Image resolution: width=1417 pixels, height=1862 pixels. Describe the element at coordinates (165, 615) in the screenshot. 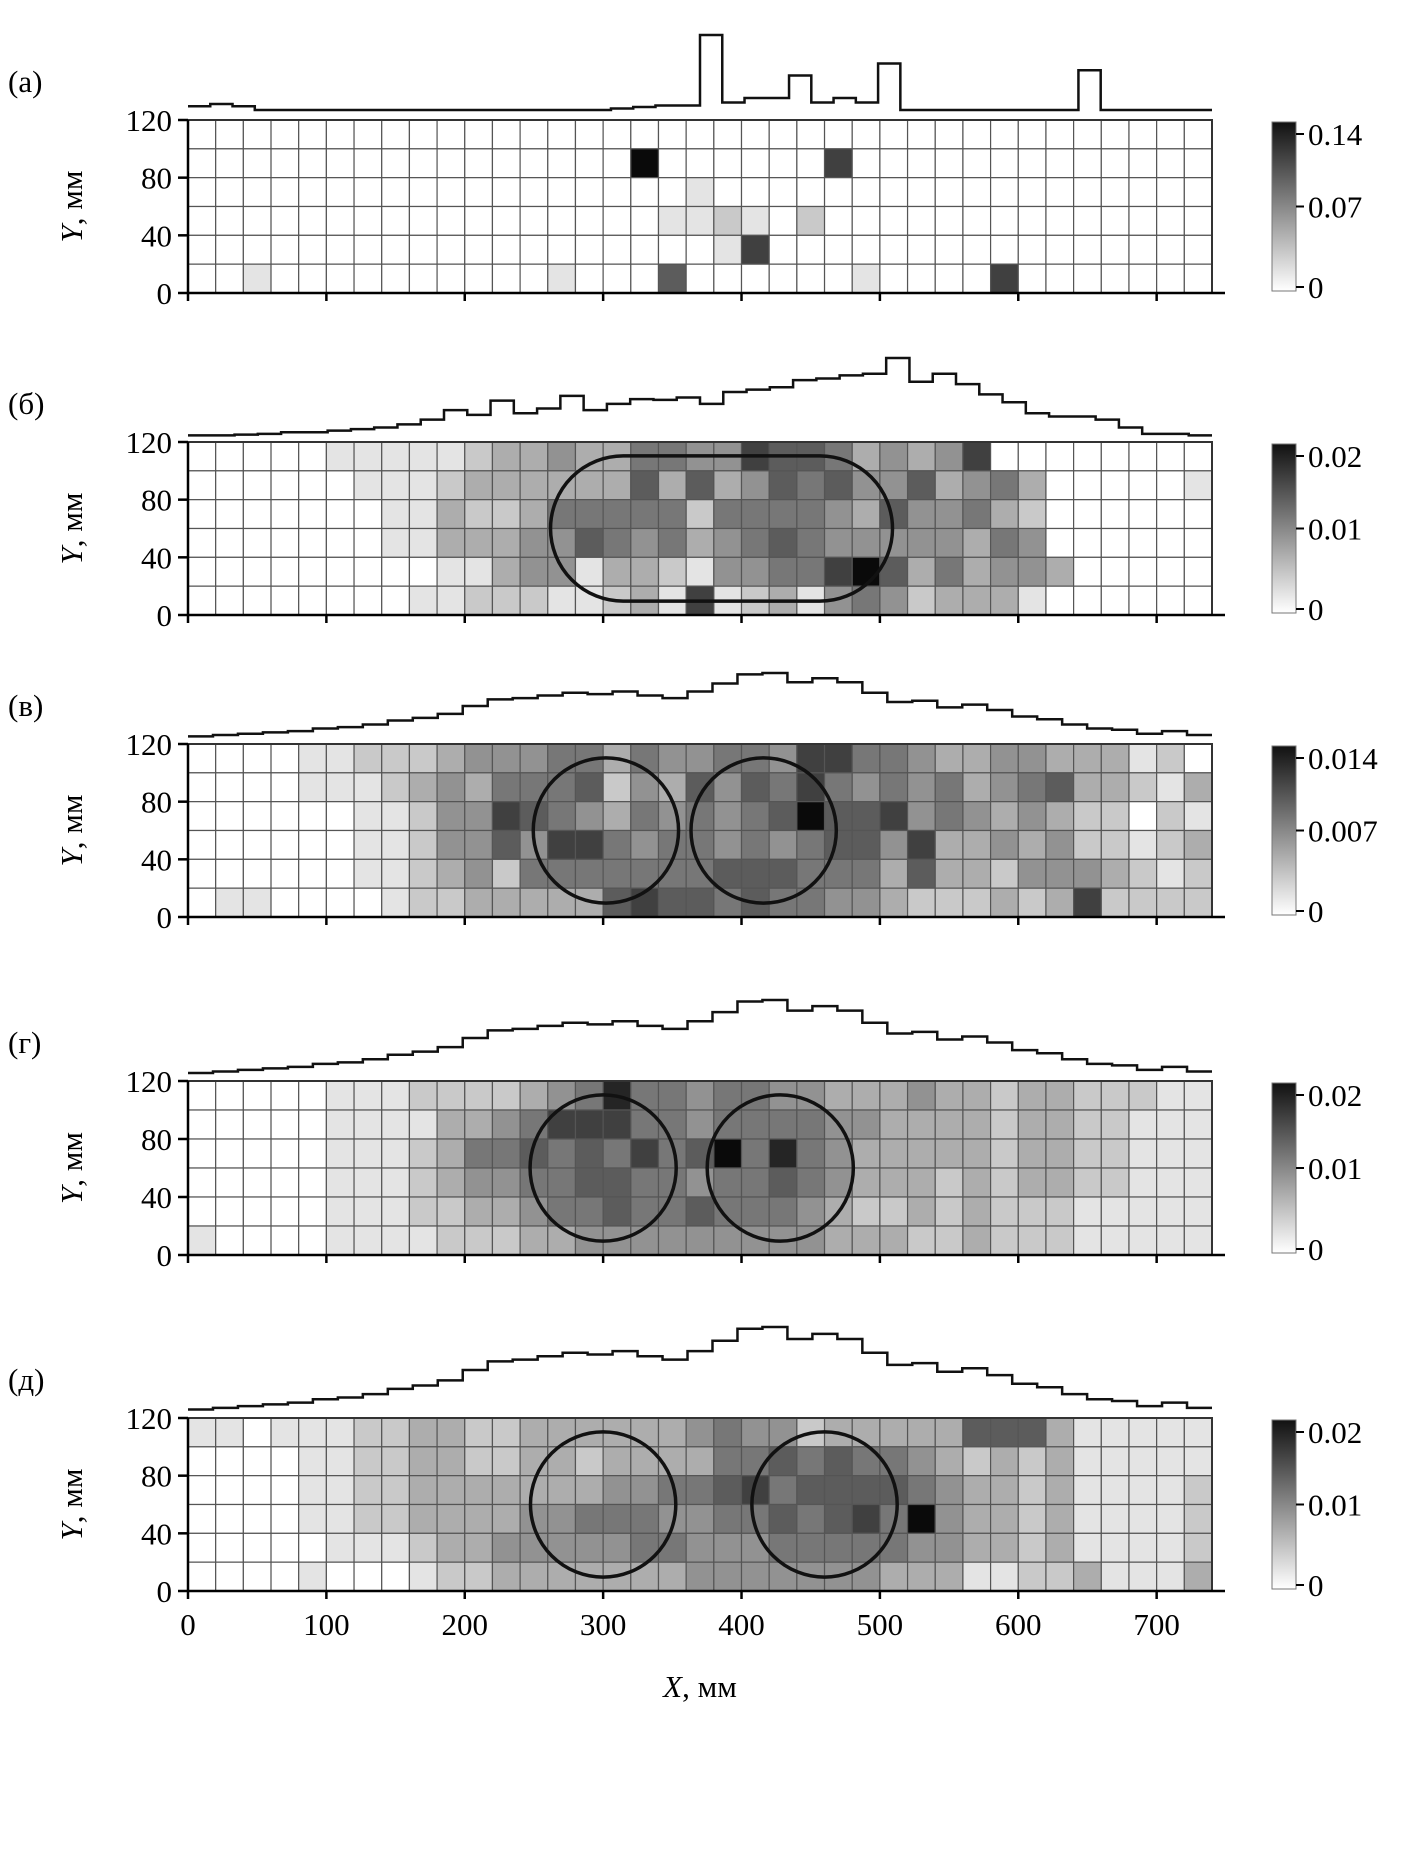

I see `y-tick-label: 0` at that location.